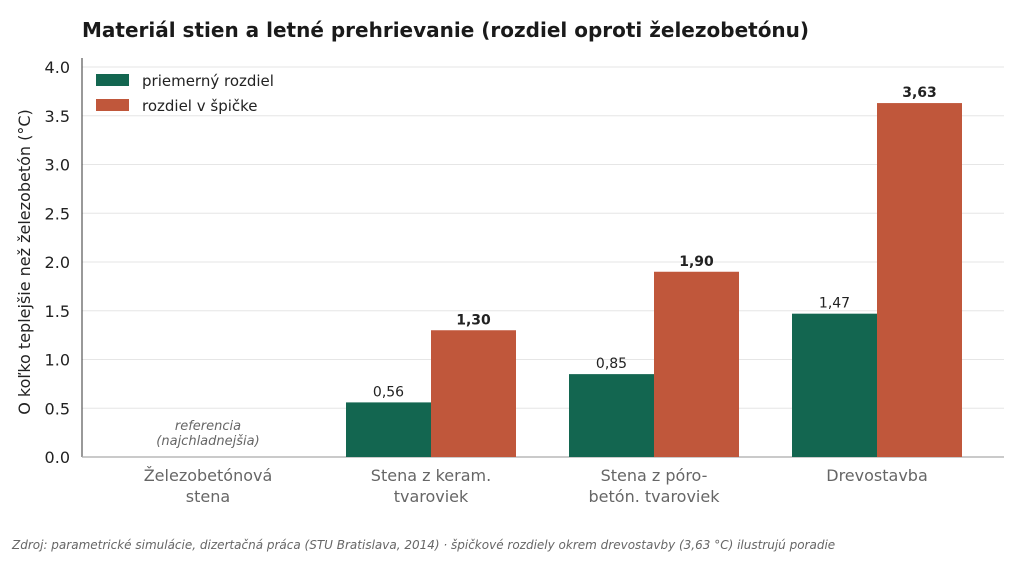 This screenshot has height=565, width=1024. I want to click on y-tick-label: 1.0, so click(57, 360).